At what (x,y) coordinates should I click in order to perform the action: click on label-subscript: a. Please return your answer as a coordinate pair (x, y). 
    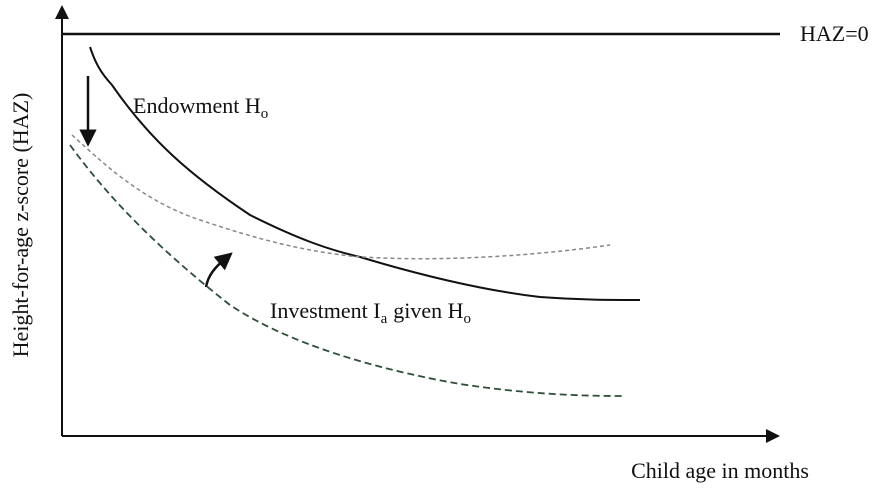
    Looking at the image, I should click on (384, 319).